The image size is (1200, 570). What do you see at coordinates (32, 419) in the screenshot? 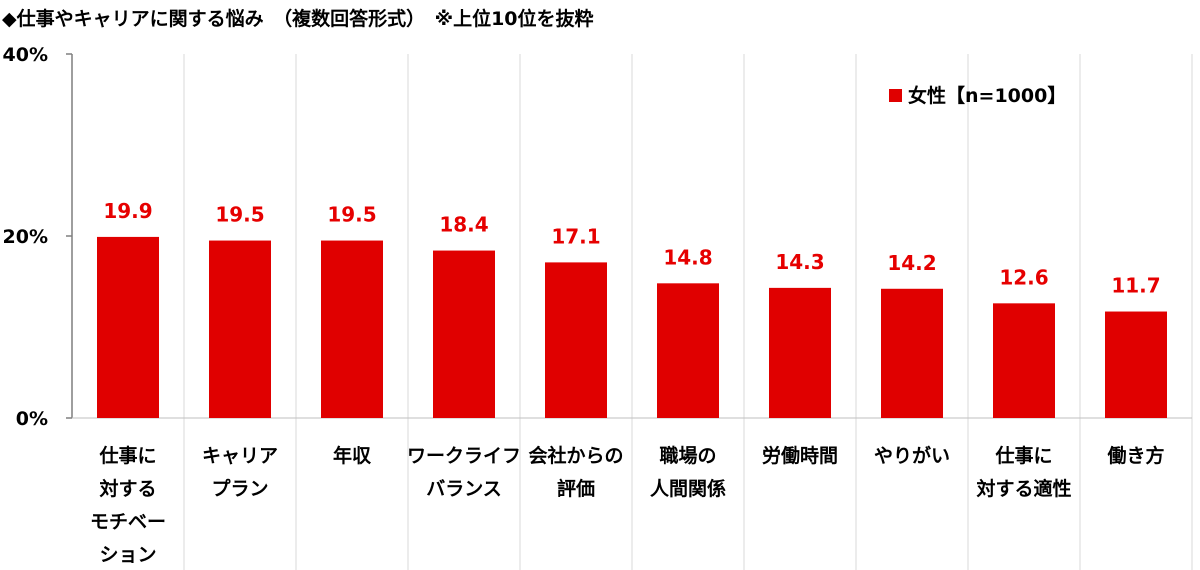
I see `y-tick-label: 0%` at bounding box center [32, 419].